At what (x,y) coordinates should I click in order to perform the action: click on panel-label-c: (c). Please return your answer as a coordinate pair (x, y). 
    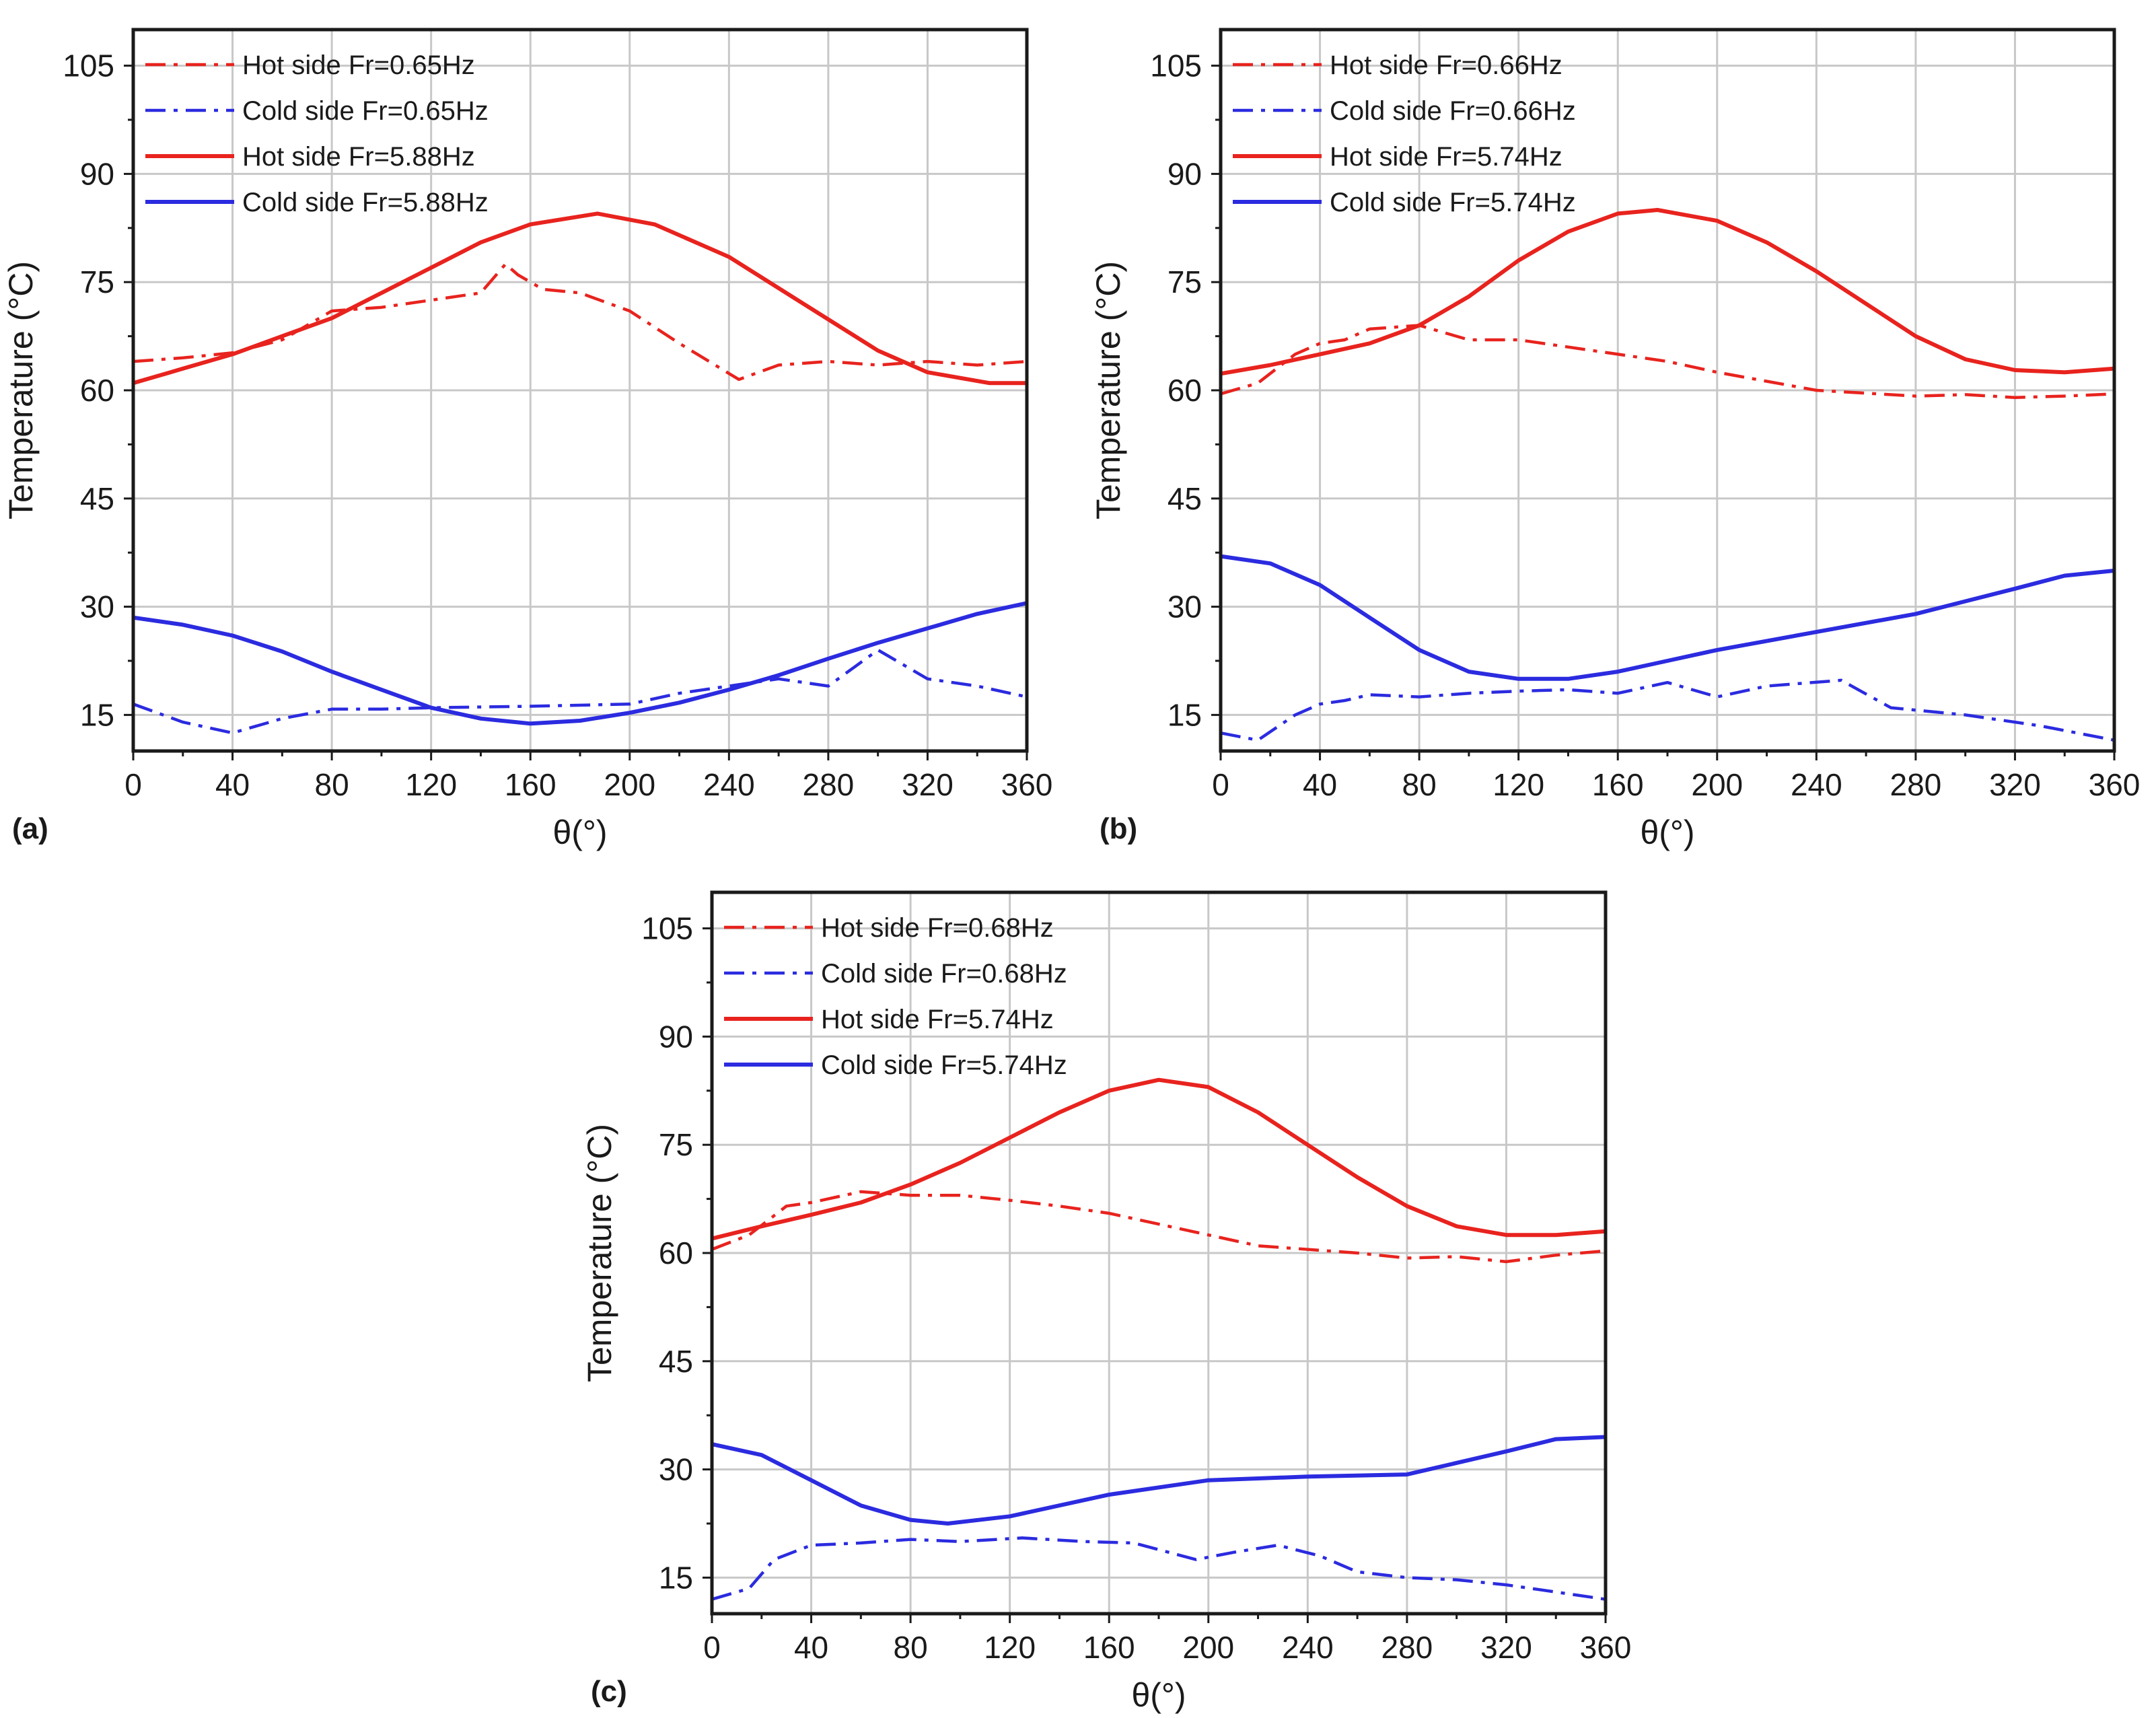
    Looking at the image, I should click on (609, 1691).